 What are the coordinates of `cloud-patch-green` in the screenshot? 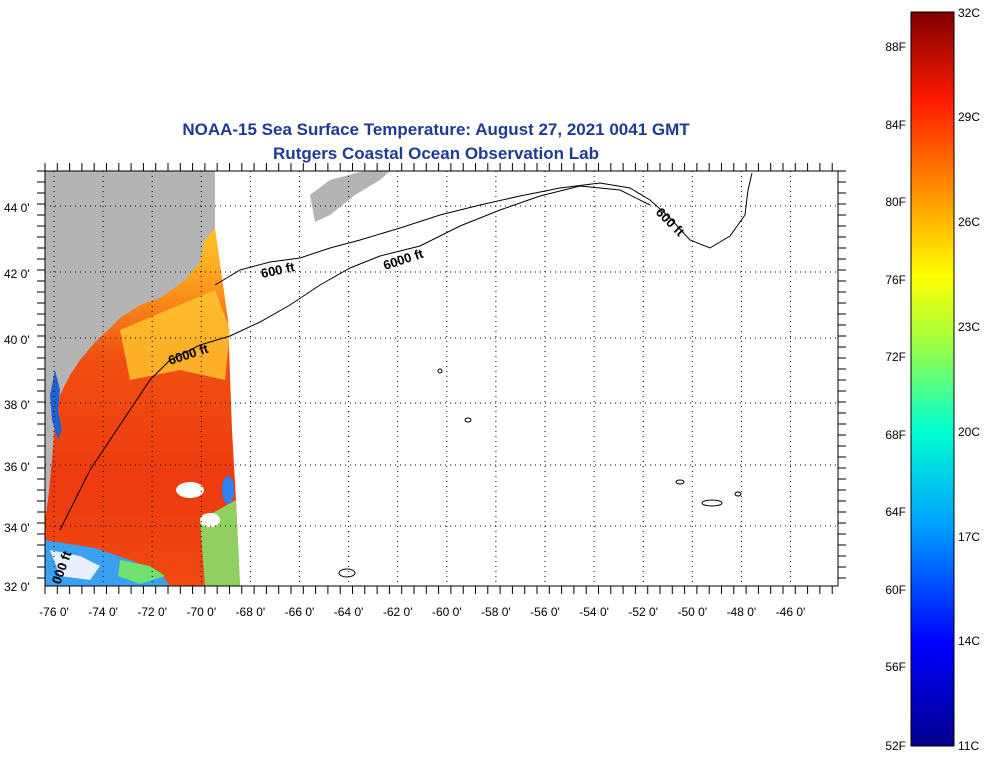 It's located at (141, 572).